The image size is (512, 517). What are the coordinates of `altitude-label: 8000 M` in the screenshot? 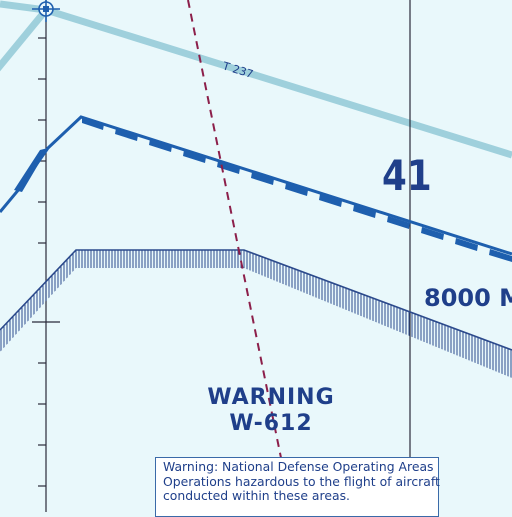 It's located at (468, 298).